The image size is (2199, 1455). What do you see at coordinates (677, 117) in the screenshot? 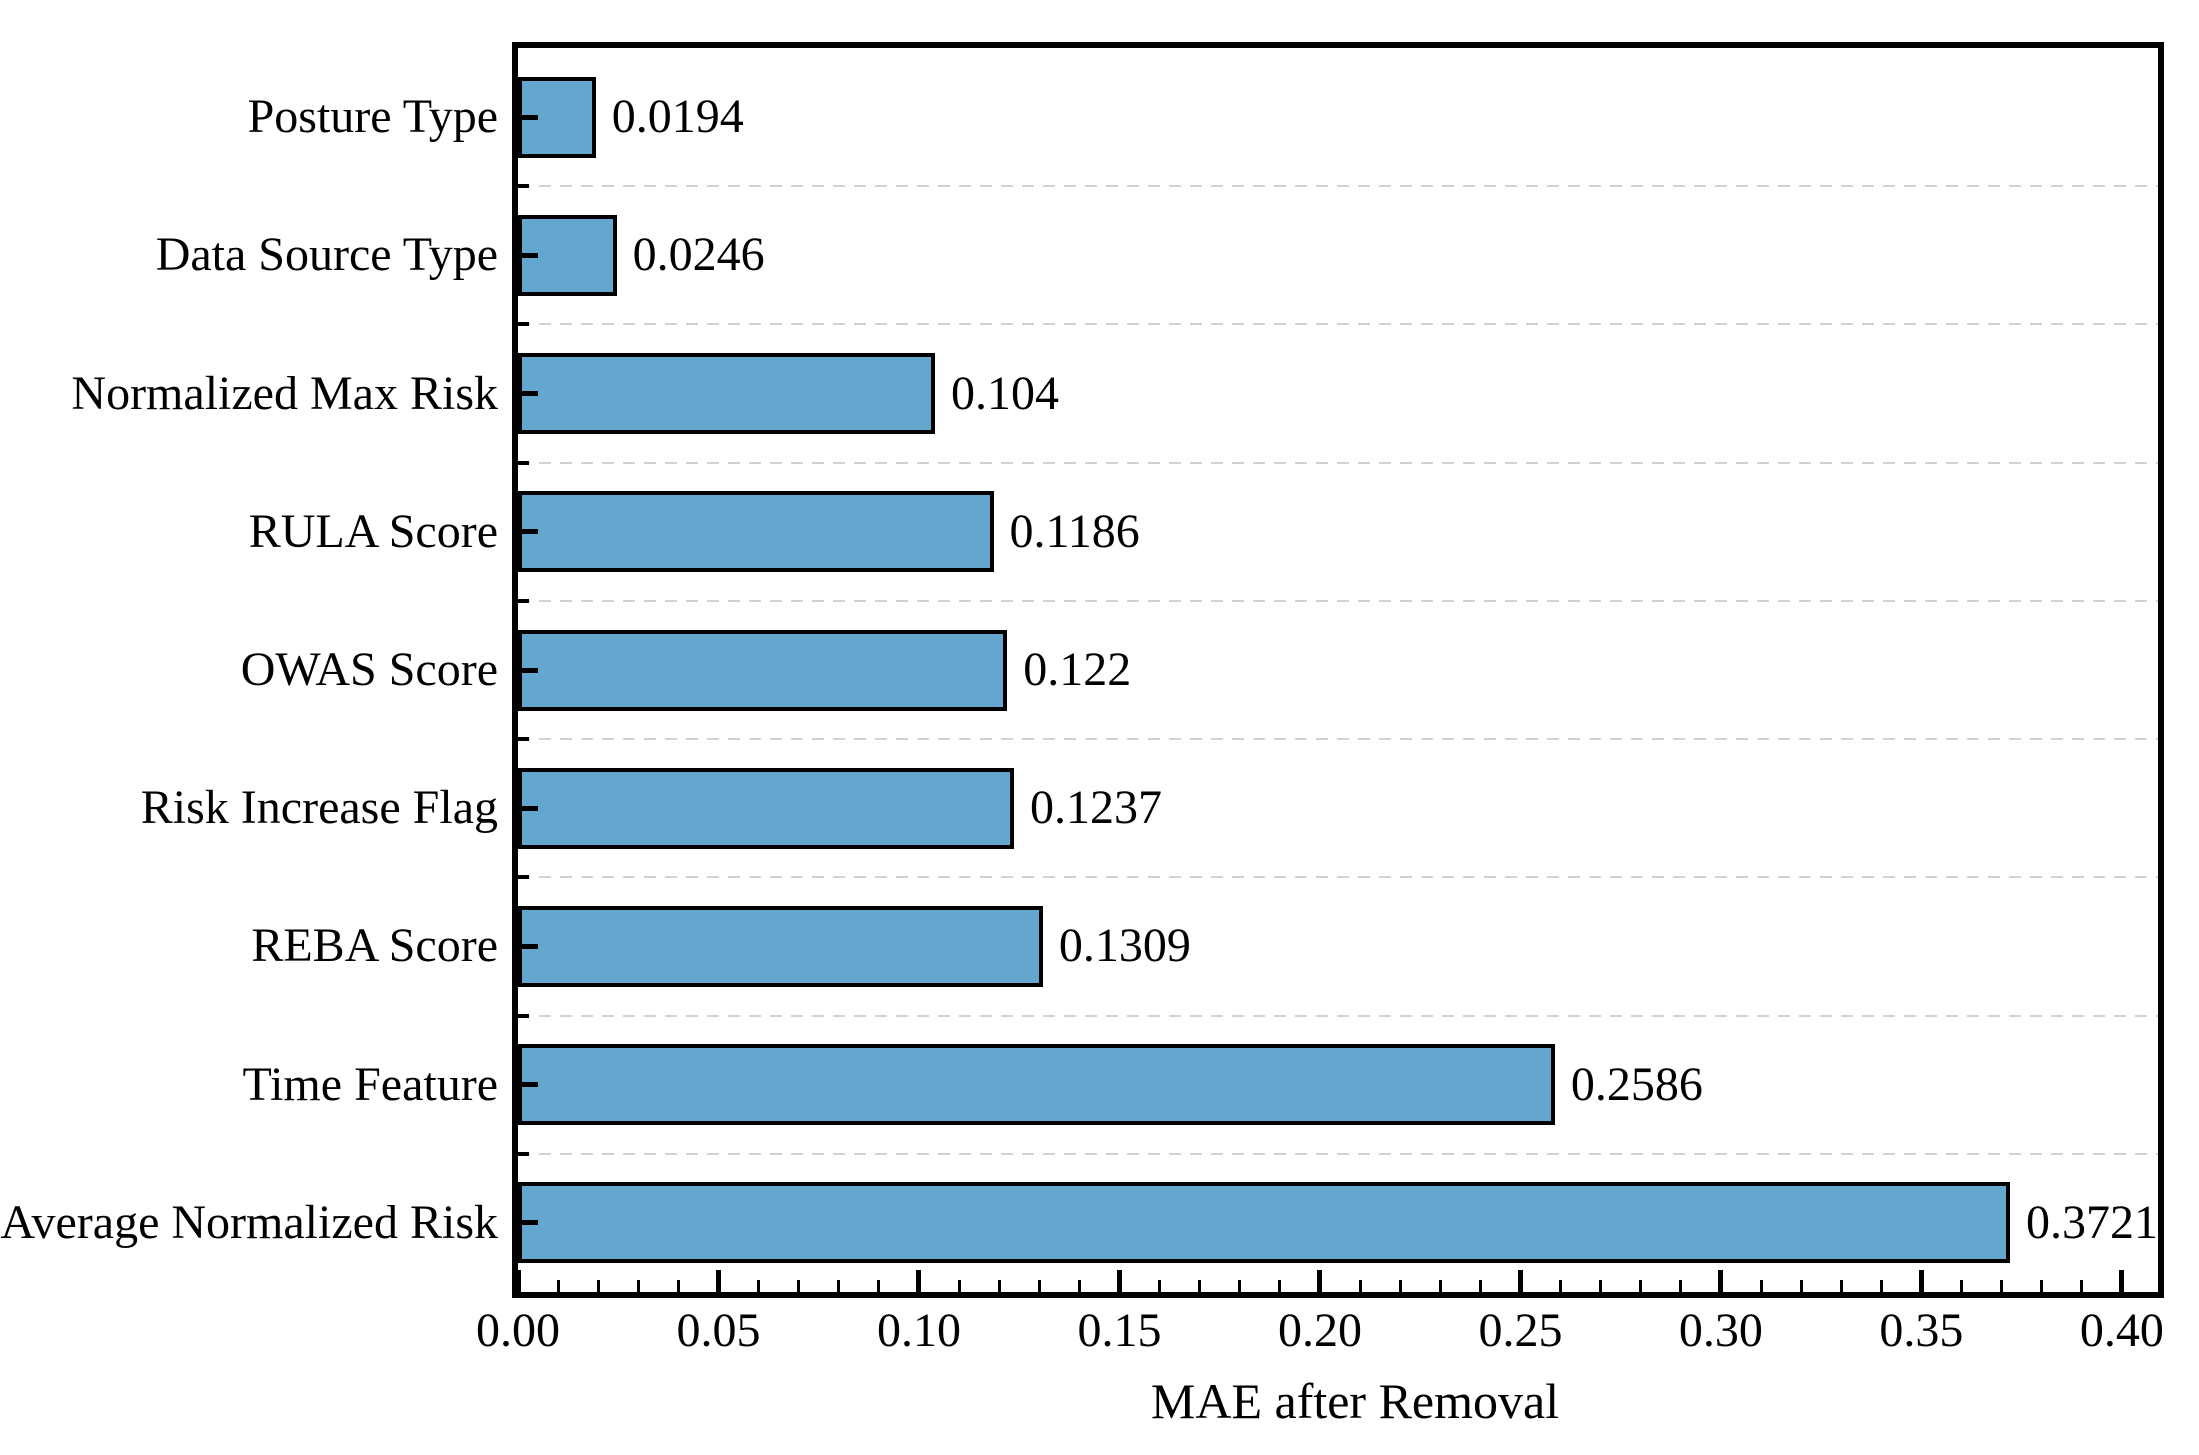
I see `bar-value-label: 0.0194` at bounding box center [677, 117].